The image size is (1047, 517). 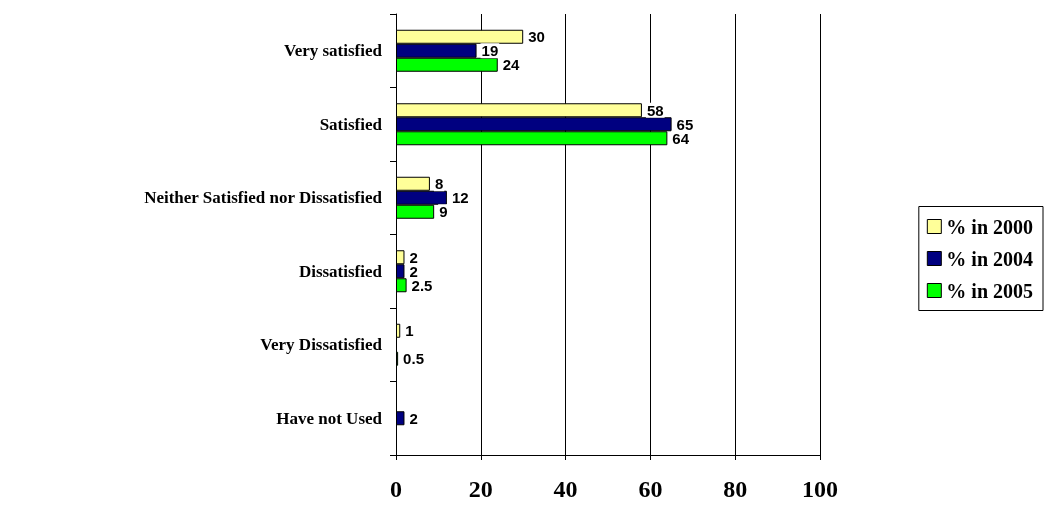 What do you see at coordinates (321, 345) in the screenshot?
I see `y-tick-label: Very Dissatisfied` at bounding box center [321, 345].